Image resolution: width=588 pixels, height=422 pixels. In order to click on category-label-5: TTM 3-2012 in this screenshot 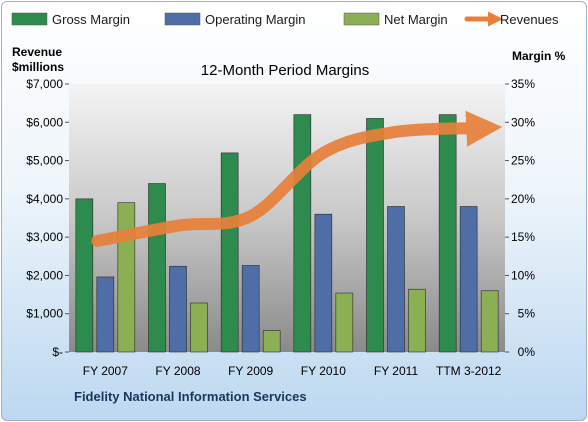, I will do `click(469, 371)`.